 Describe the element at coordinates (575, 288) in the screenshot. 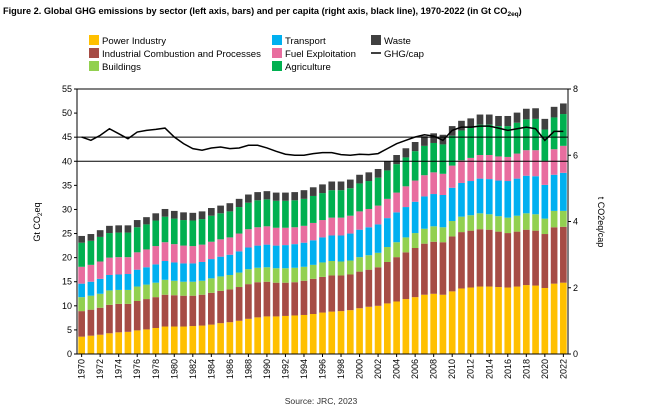

I see `y2-tick-label-2: 2` at that location.